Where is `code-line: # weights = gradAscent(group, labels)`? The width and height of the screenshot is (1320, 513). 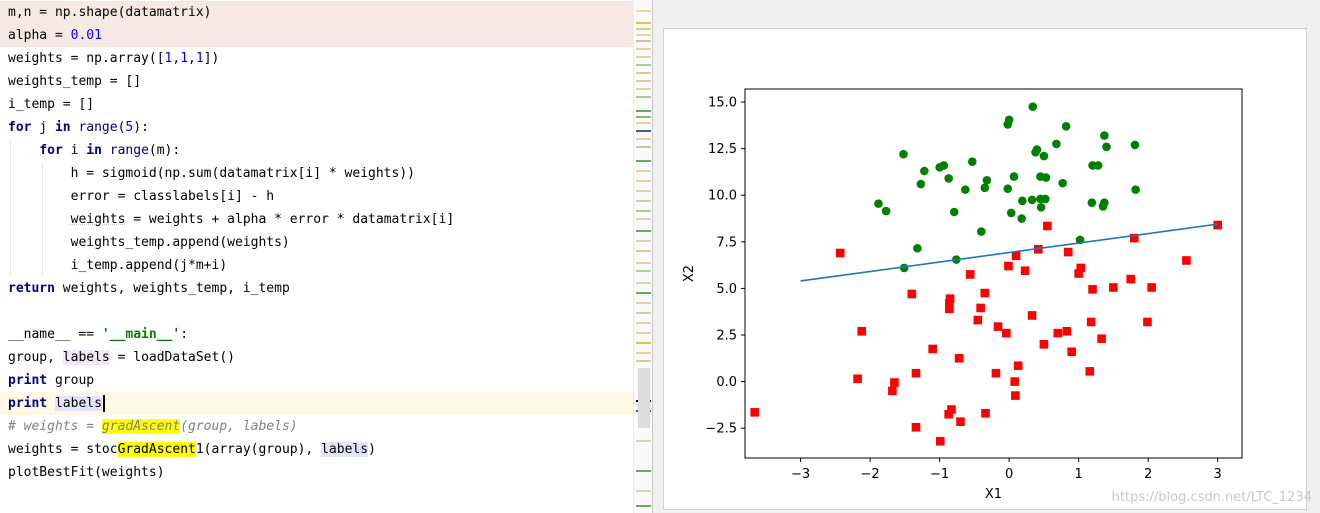 code-line: # weights = gradAscent(group, labels) is located at coordinates (316, 426).